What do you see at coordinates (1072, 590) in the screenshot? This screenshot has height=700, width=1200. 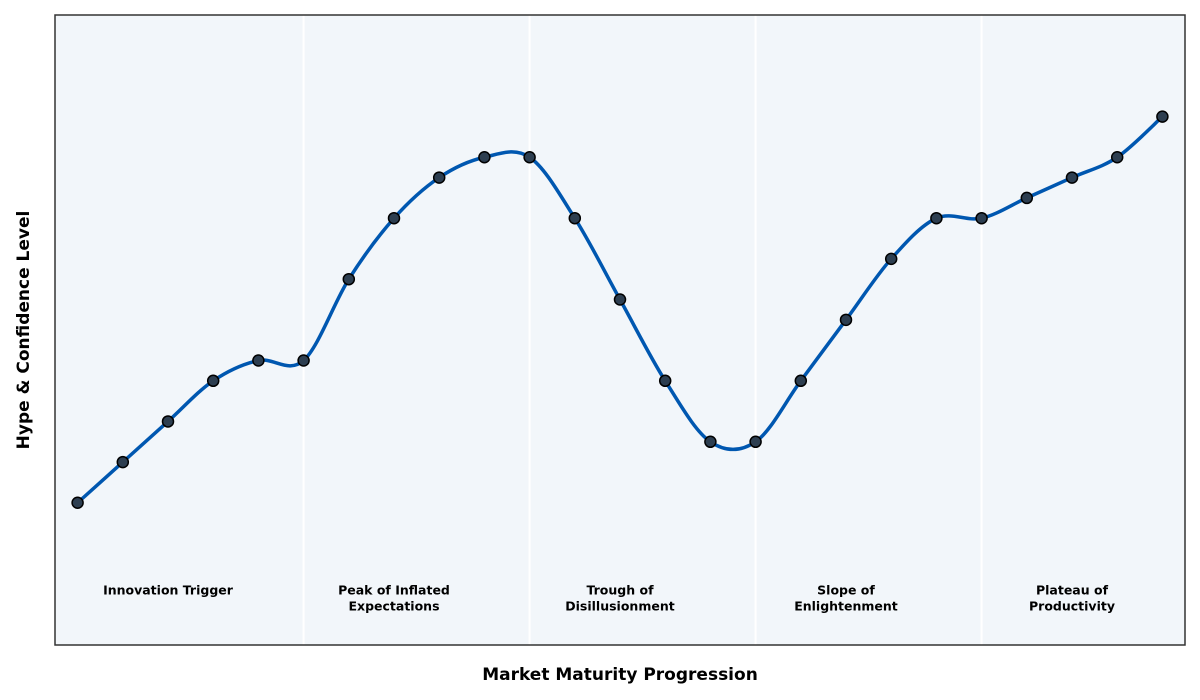 I see `phase-label: Plateau of` at bounding box center [1072, 590].